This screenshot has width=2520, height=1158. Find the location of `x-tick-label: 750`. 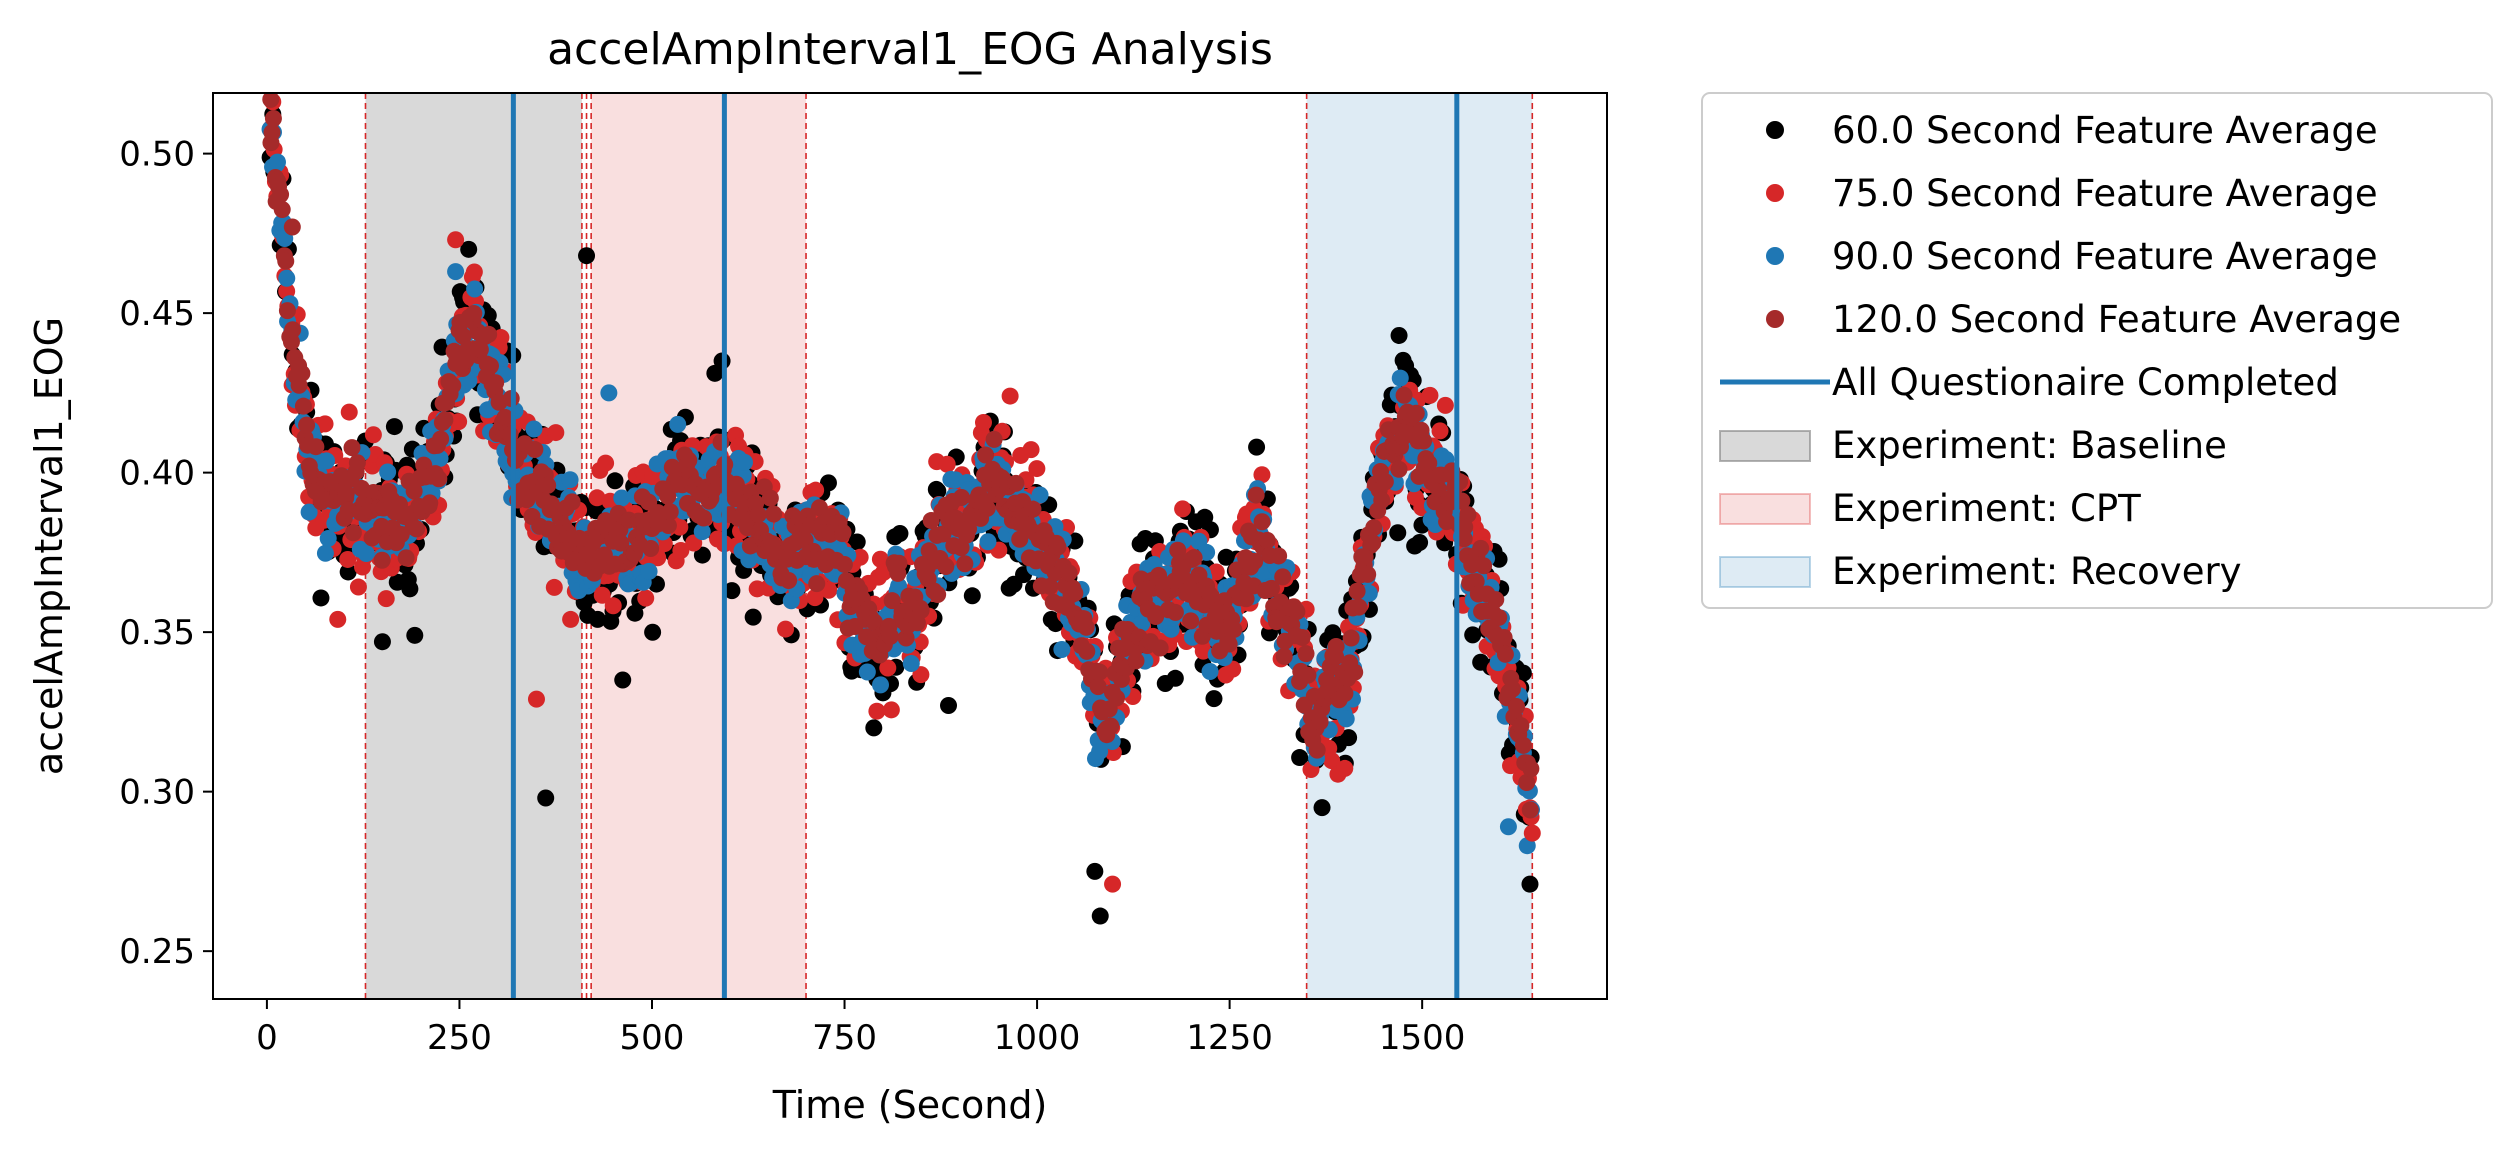

x-tick-label: 750 is located at coordinates (844, 1038).